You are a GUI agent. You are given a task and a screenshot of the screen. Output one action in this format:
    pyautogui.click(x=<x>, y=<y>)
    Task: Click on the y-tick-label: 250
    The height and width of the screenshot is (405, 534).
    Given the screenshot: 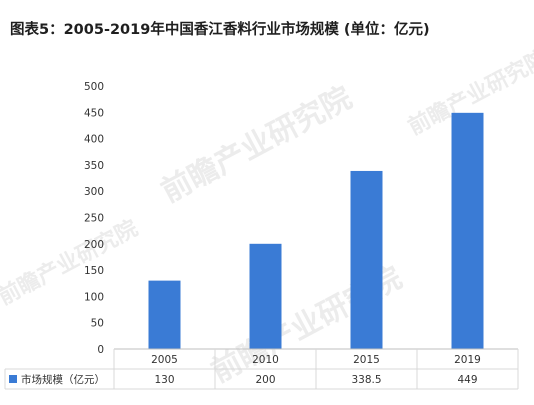 What is the action you would take?
    pyautogui.click(x=94, y=219)
    